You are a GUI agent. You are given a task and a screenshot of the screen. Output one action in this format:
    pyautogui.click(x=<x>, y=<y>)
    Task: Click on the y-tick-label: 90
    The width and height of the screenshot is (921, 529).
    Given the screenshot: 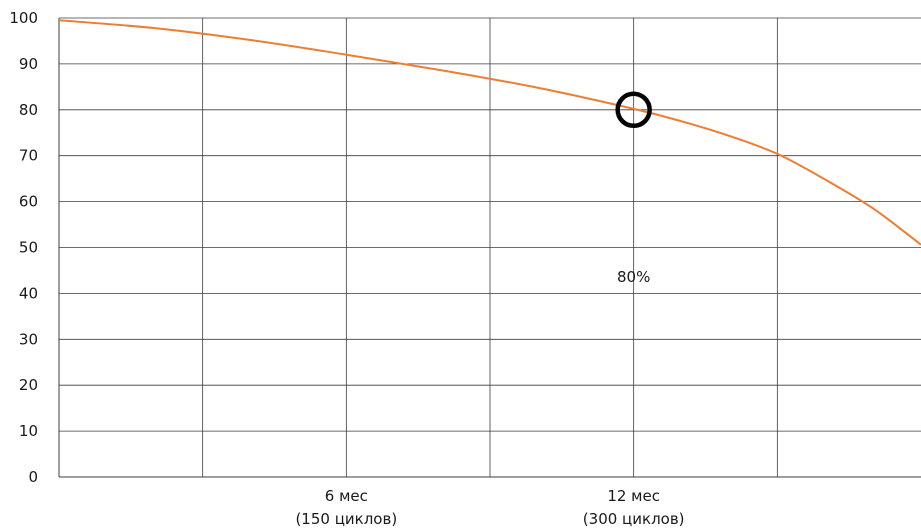 What is the action you would take?
    pyautogui.click(x=28, y=64)
    